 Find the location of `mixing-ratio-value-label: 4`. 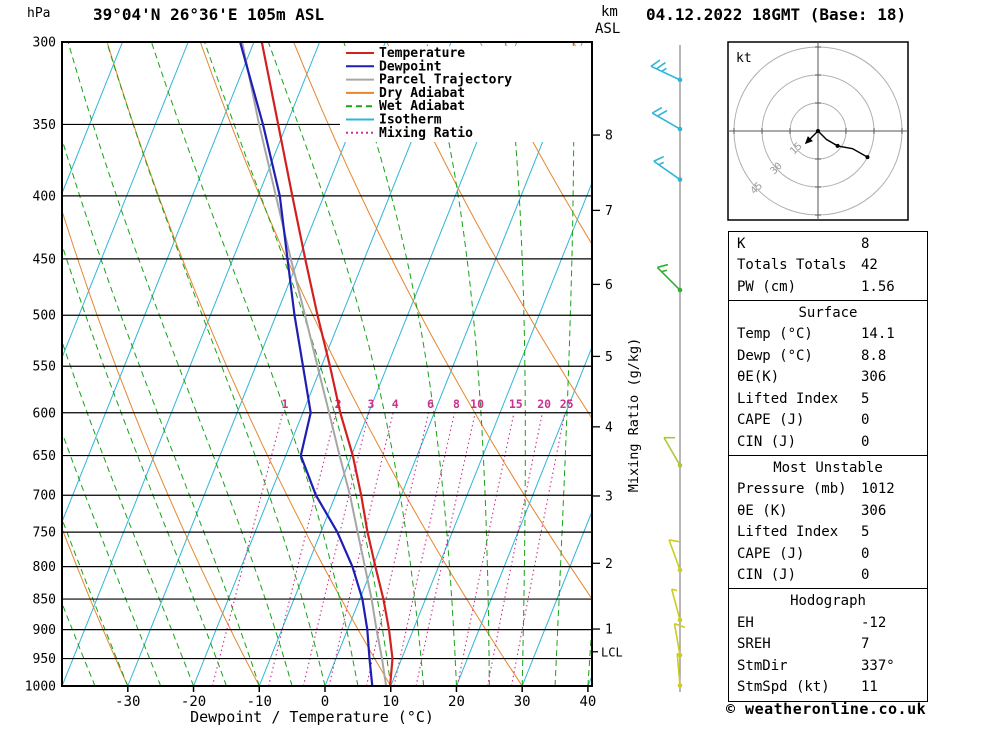

mixing-ratio-value-label: 4 is located at coordinates (395, 404).